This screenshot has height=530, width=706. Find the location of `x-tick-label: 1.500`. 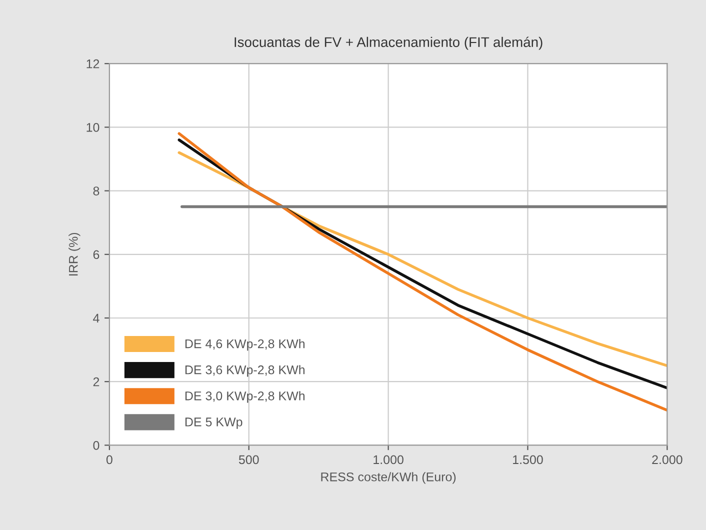

x-tick-label: 1.500 is located at coordinates (528, 459).